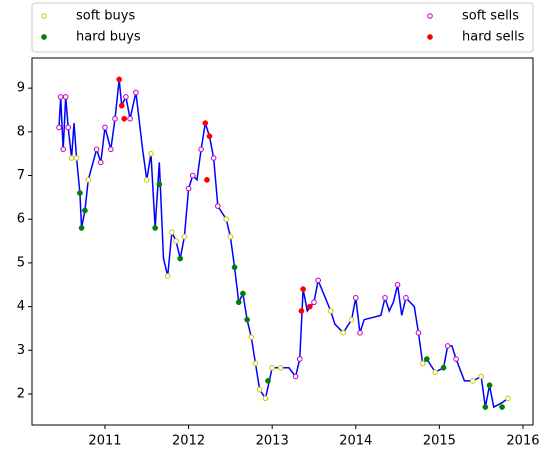  I want to click on legend-label: hard buys, so click(108, 37).